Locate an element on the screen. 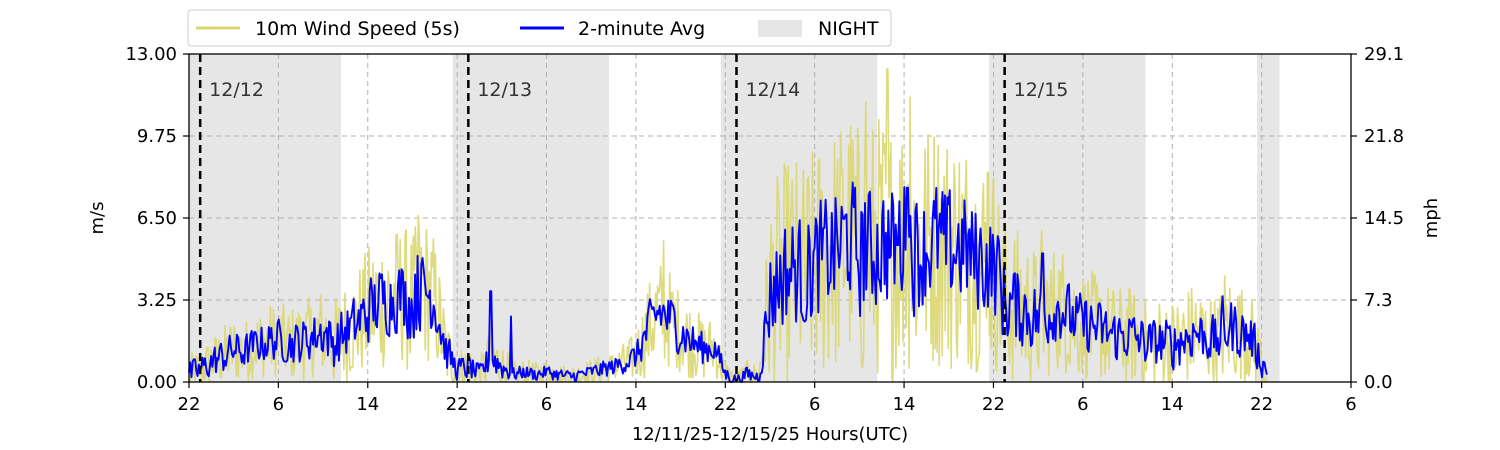  y-tick-label-left: 3.25 is located at coordinates (157, 300).